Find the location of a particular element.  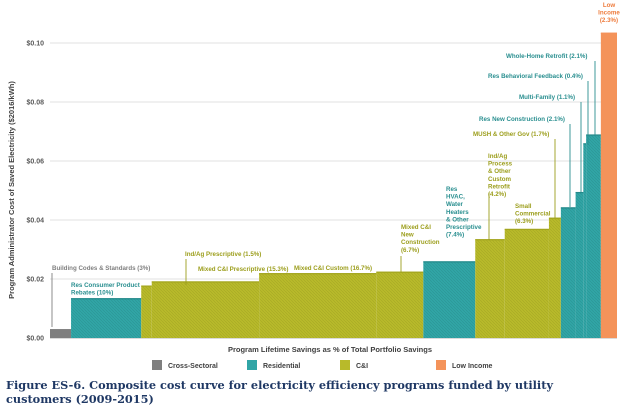

bar-label: Res Consumer Product Rebates (10%) is located at coordinates (105, 289).